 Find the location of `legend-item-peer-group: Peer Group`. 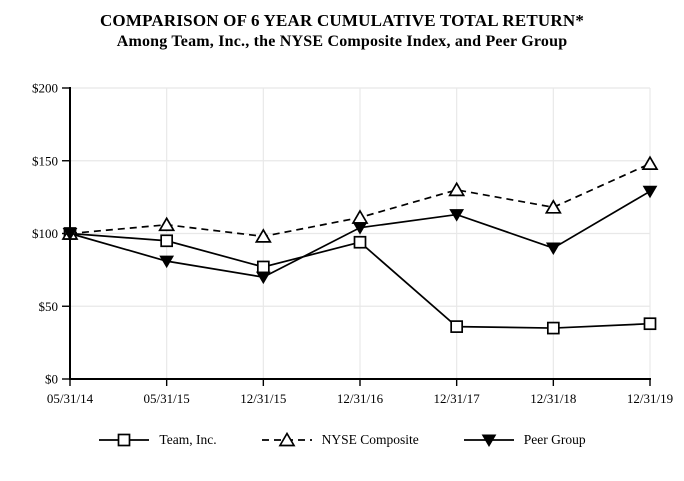

legend-item-peer-group: Peer Group is located at coordinates (524, 440).